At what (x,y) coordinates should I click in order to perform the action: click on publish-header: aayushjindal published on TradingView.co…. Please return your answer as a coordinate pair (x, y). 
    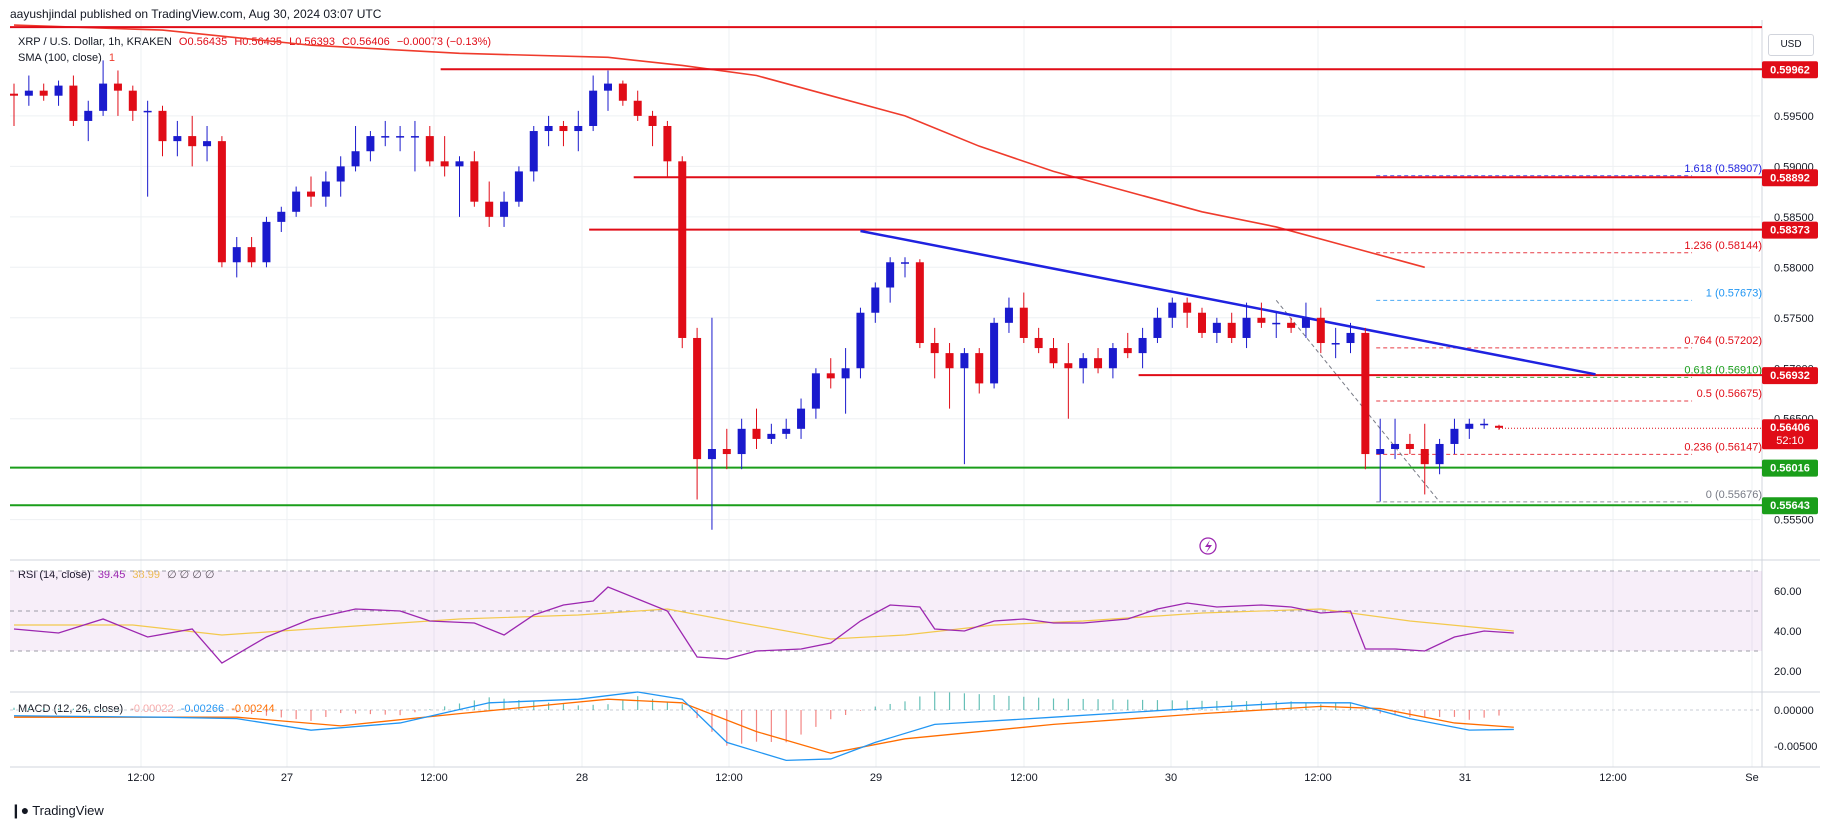
    Looking at the image, I should click on (196, 14).